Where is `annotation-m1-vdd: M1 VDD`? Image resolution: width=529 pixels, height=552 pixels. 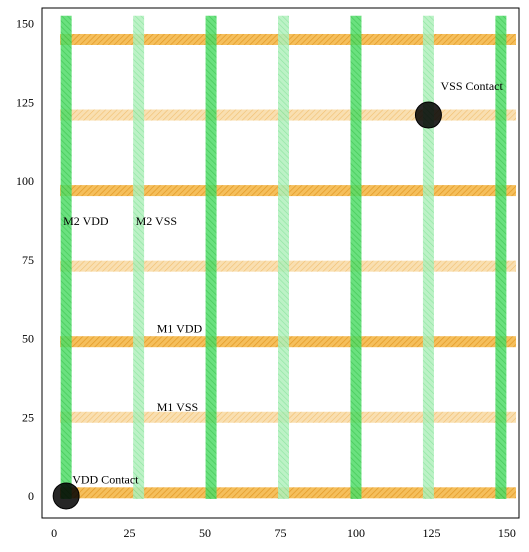
annotation-m1-vdd: M1 VDD is located at coordinates (180, 328).